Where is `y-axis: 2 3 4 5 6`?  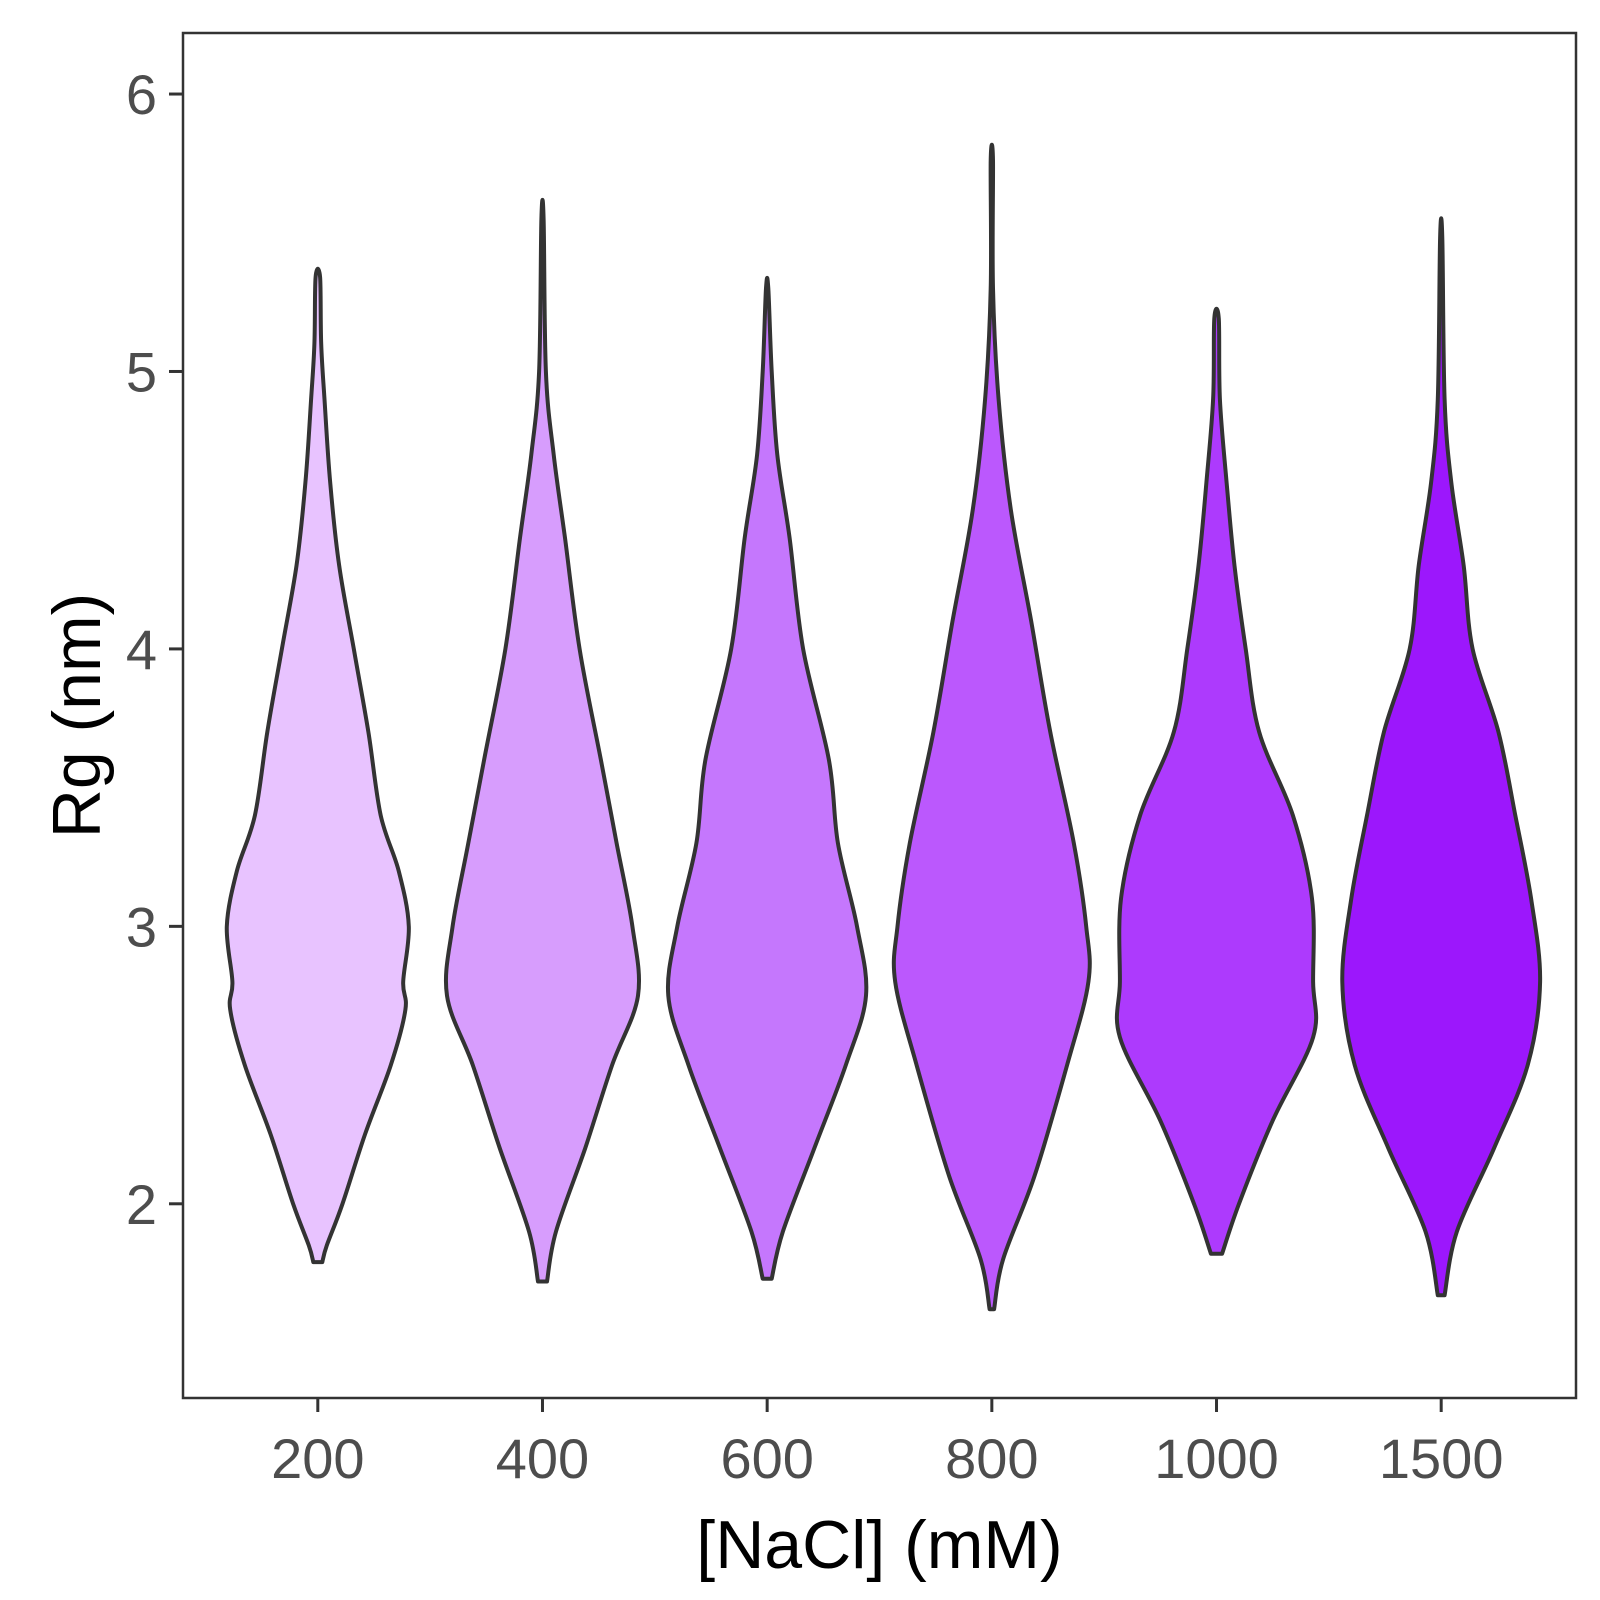
y-axis: 2 3 4 5 6 is located at coordinates (154, 649).